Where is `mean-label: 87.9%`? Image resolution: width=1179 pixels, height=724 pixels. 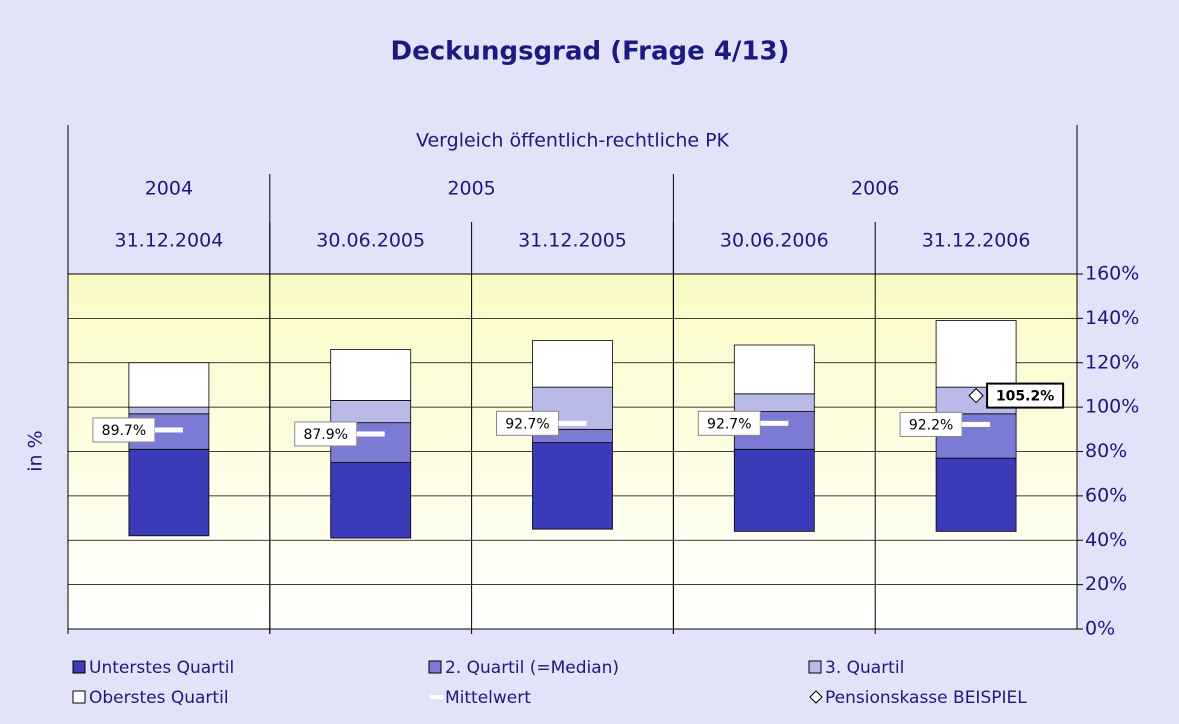
mean-label: 87.9% is located at coordinates (325, 435).